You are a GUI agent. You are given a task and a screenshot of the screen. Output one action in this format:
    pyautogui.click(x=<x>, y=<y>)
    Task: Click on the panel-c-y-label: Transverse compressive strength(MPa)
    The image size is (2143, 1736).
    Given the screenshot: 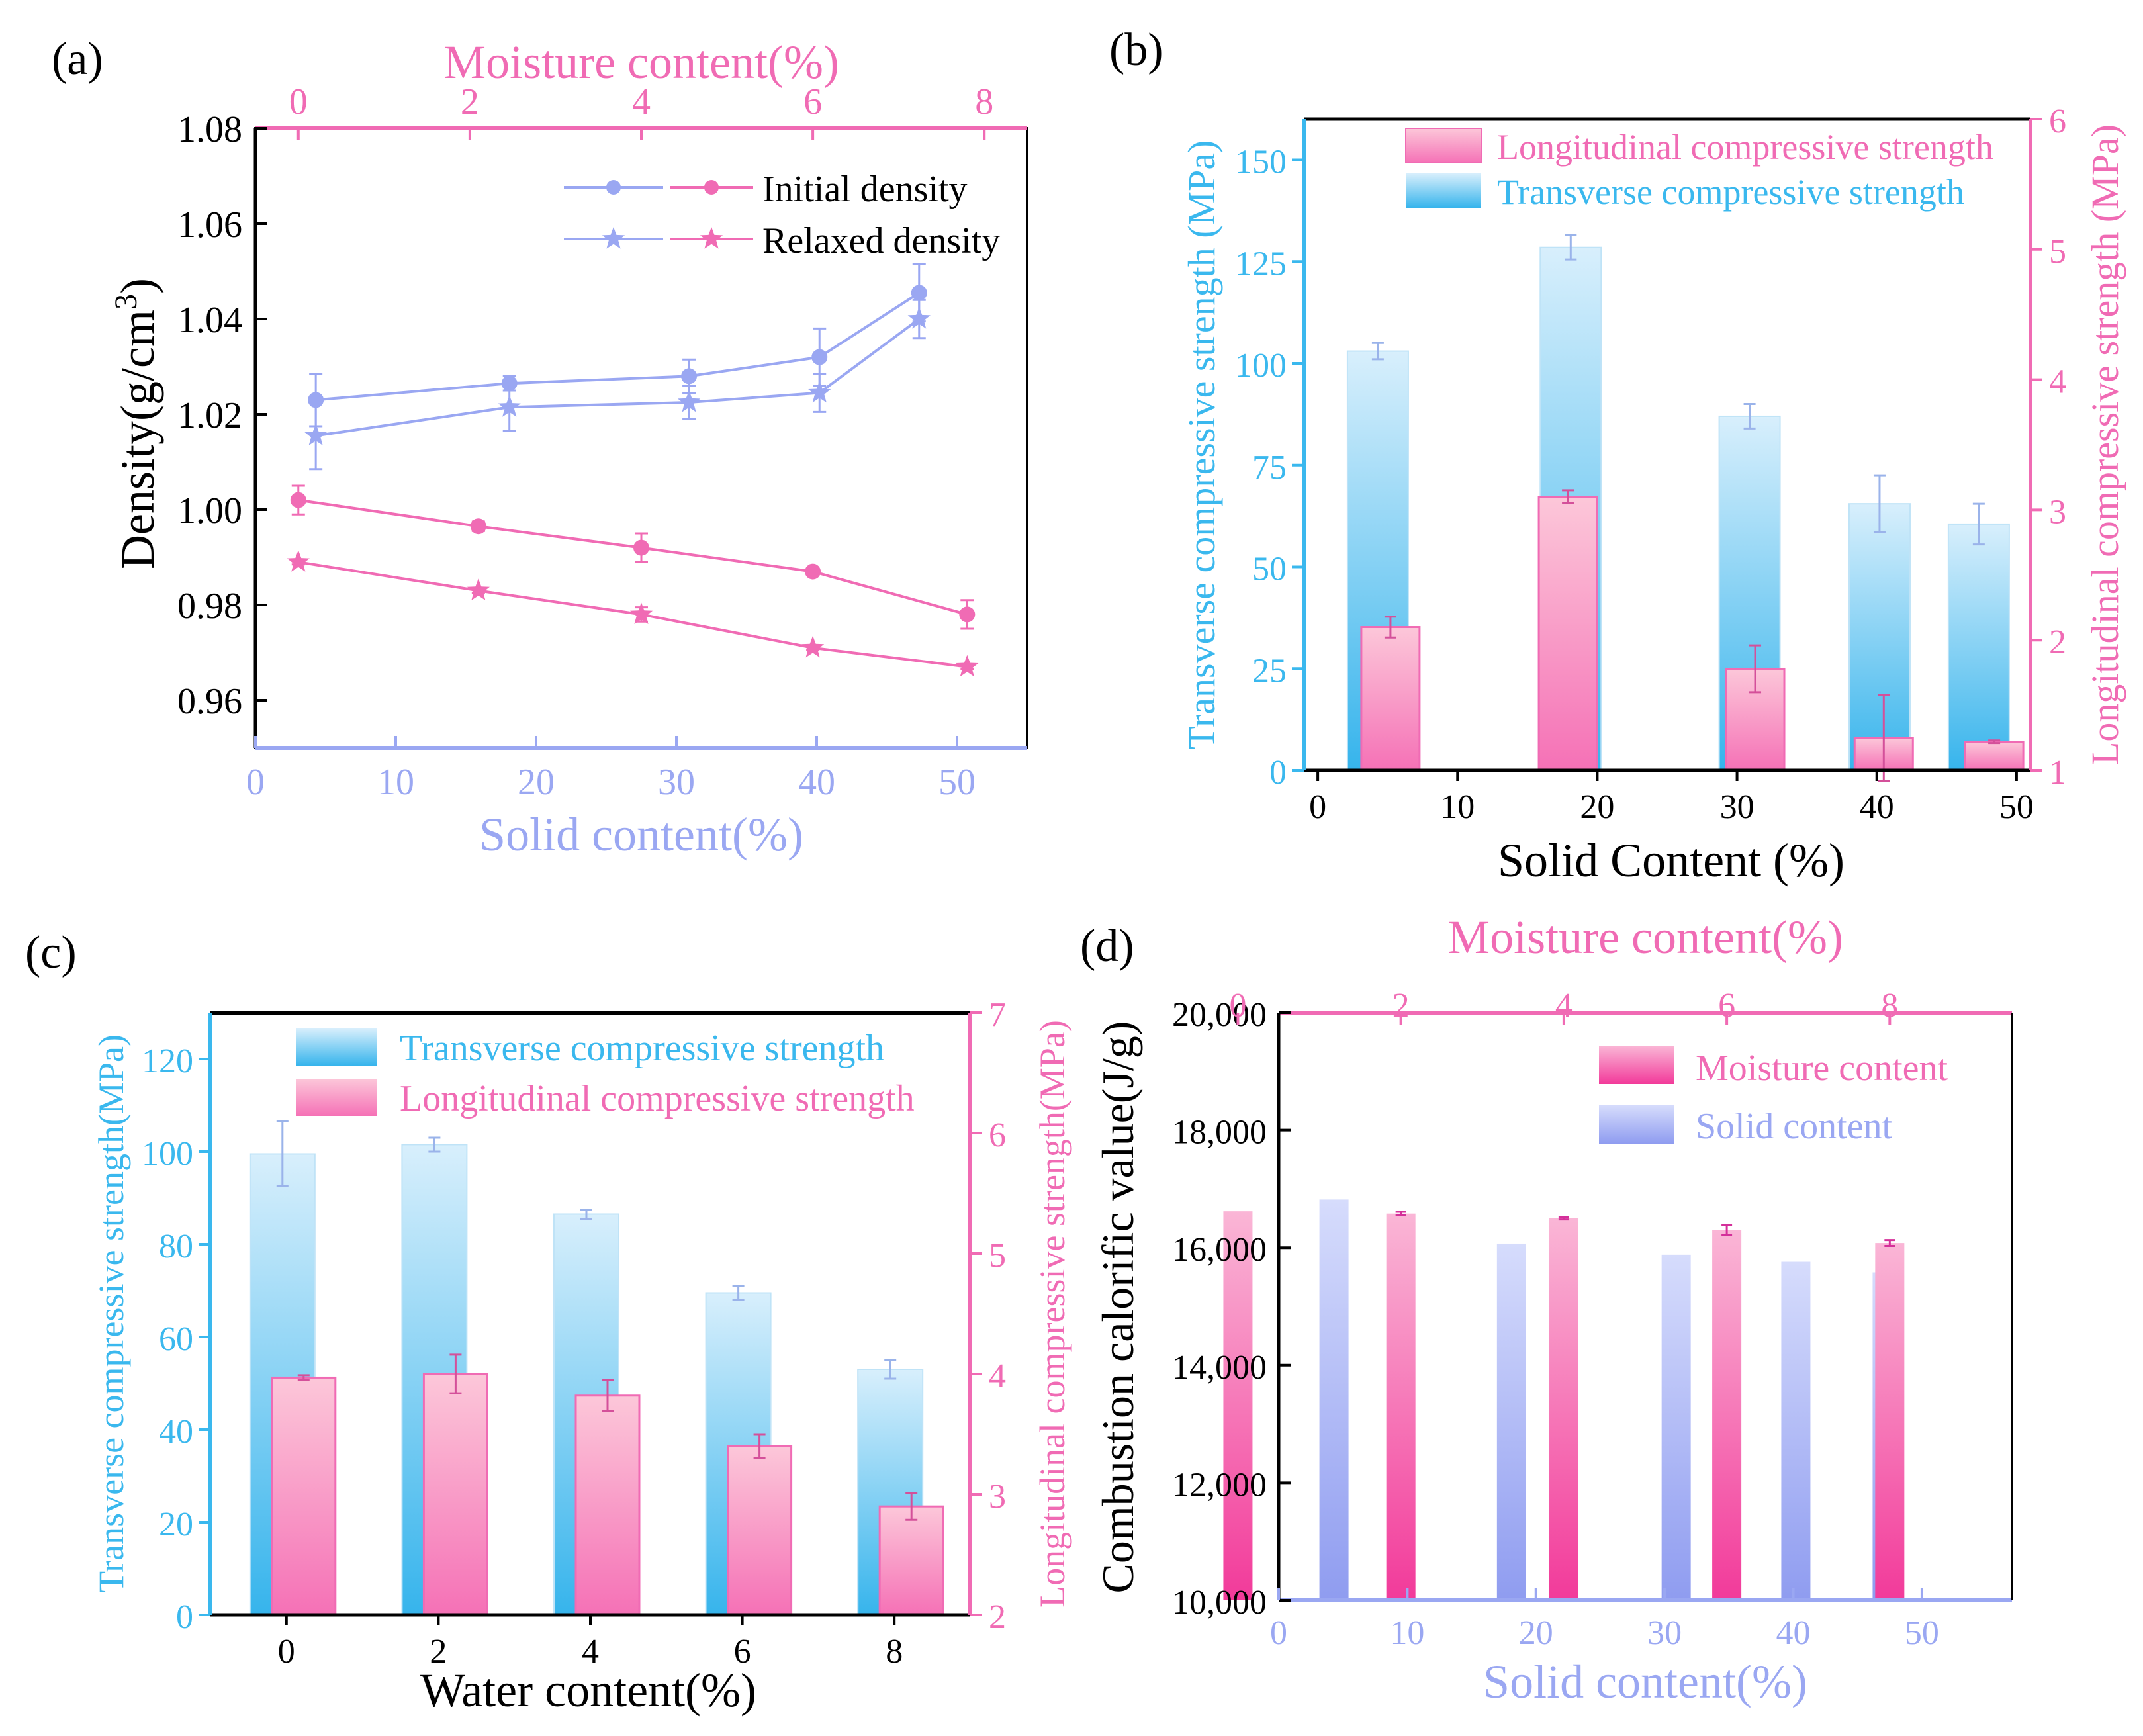 What is the action you would take?
    pyautogui.click(x=111, y=1313)
    